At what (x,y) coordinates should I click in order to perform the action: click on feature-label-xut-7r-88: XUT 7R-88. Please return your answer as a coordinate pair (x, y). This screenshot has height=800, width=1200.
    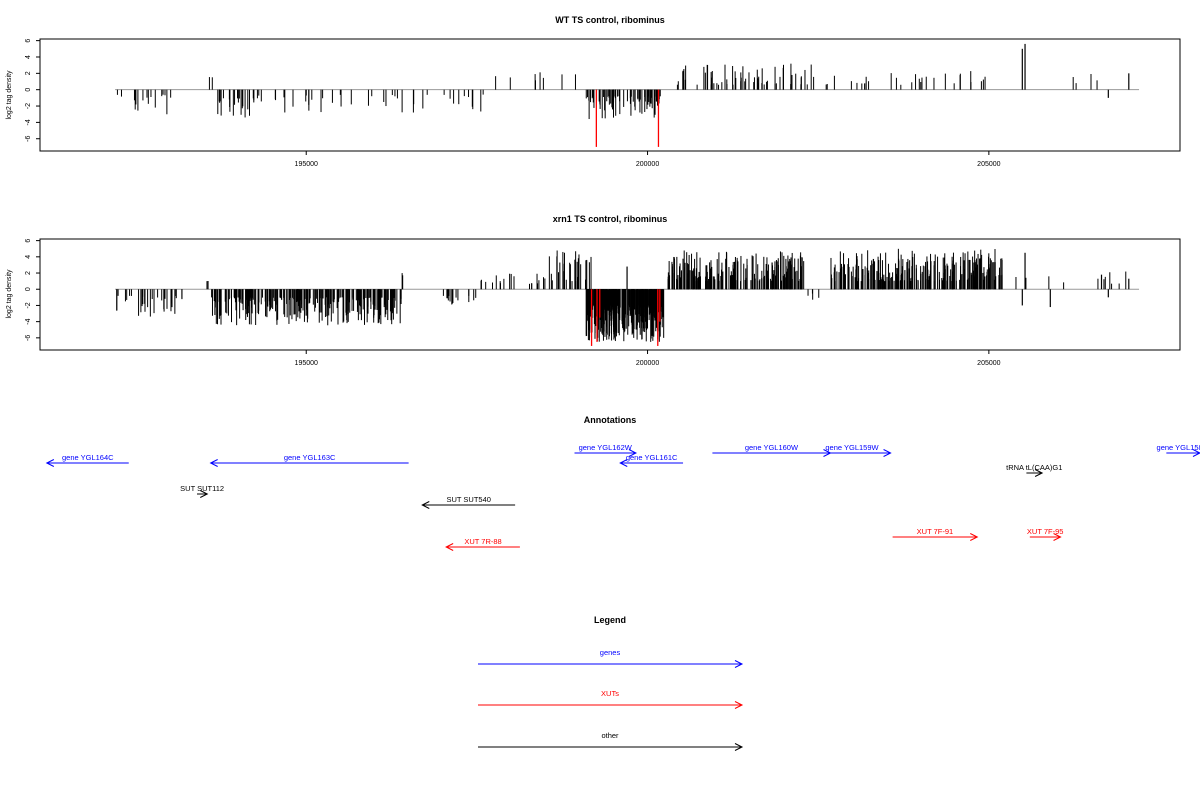
    Looking at the image, I should click on (482, 541).